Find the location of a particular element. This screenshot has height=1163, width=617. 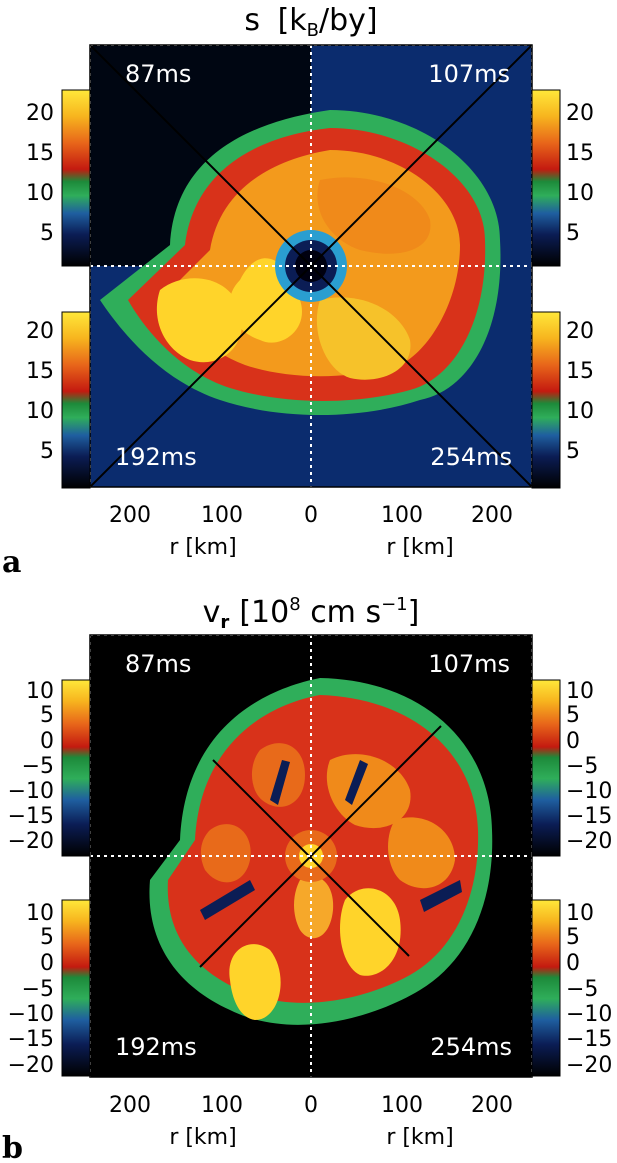

colorbar-b-top-right: 10 5 0 −5 −10 −15 −20 is located at coordinates (571, 768).